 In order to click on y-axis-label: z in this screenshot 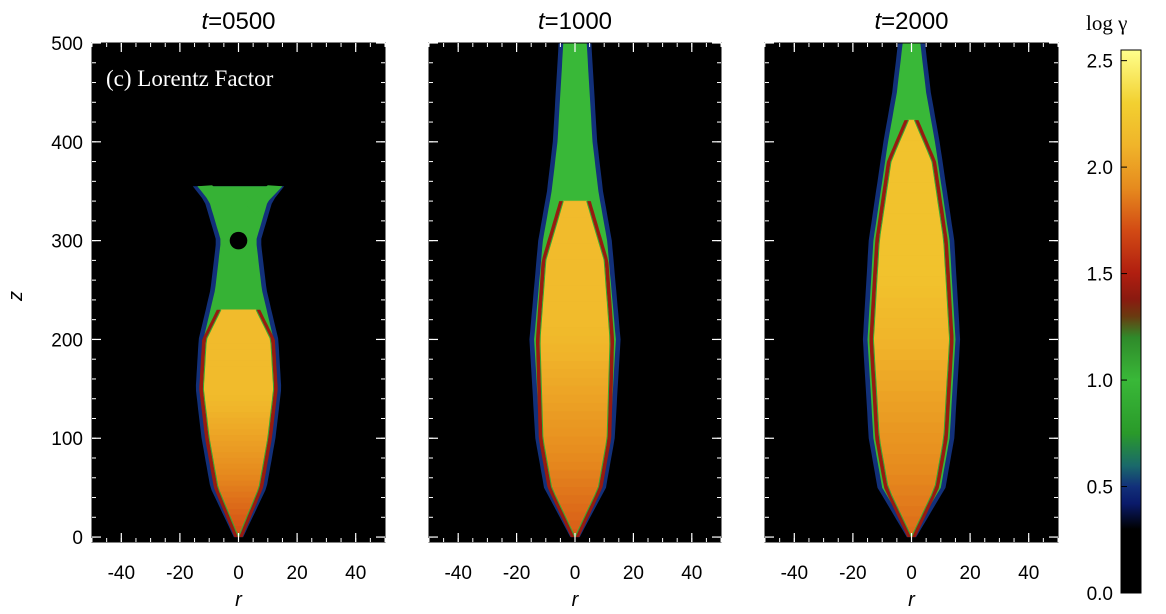, I will do `click(16, 296)`.